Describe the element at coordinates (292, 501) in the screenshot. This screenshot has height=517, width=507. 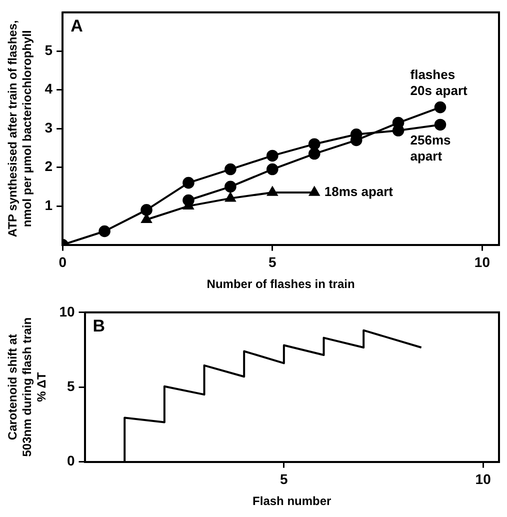
I see `x-axis-title: Flash number` at that location.